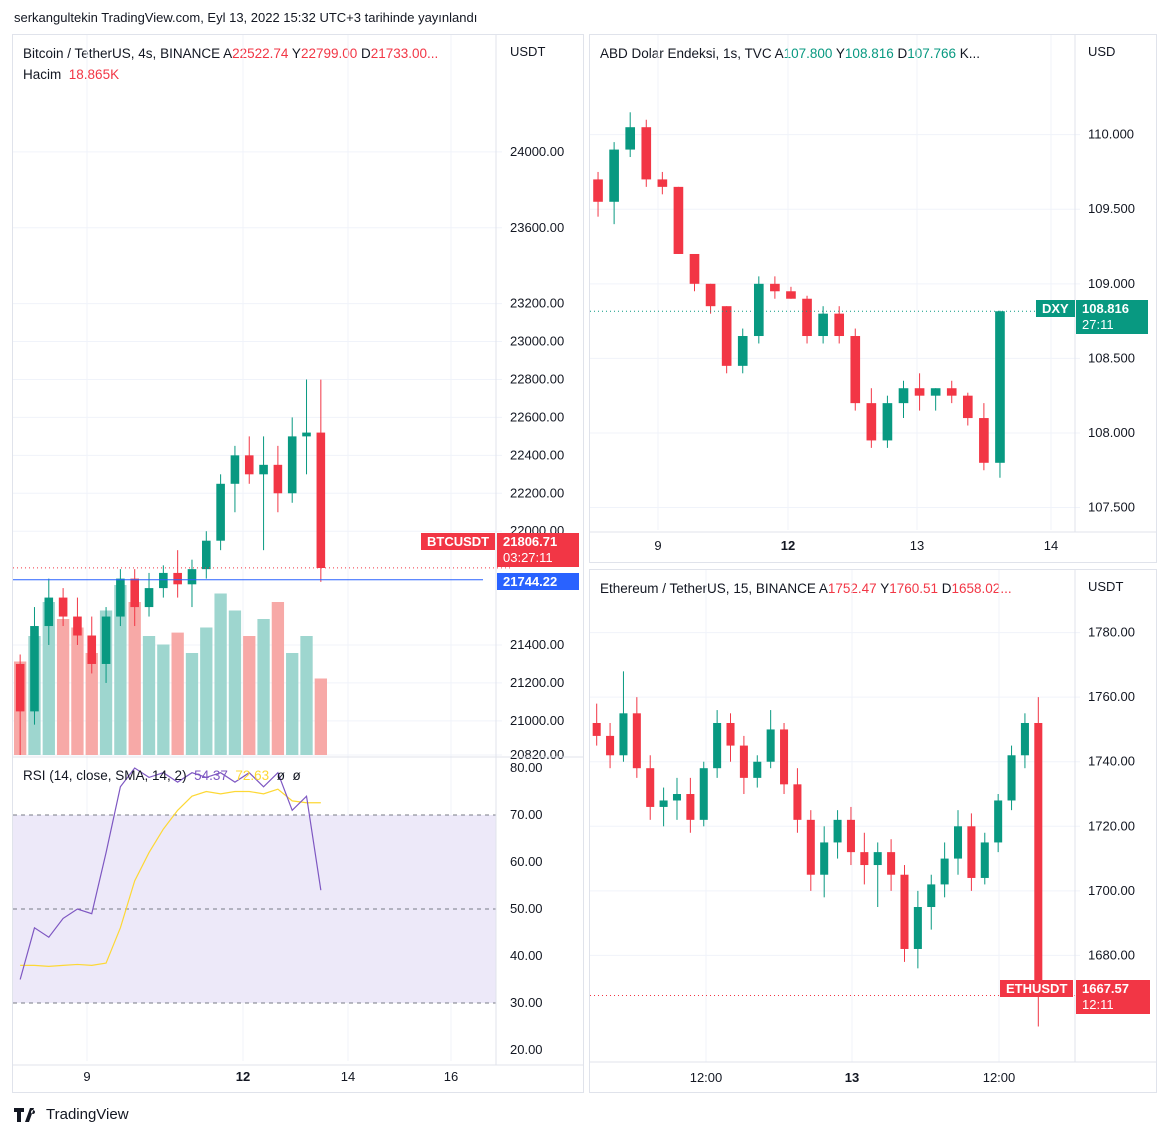 Image resolution: width=1168 pixels, height=1138 pixels. Describe the element at coordinates (211, 775) in the screenshot. I see `rsi-value: 54.37` at that location.